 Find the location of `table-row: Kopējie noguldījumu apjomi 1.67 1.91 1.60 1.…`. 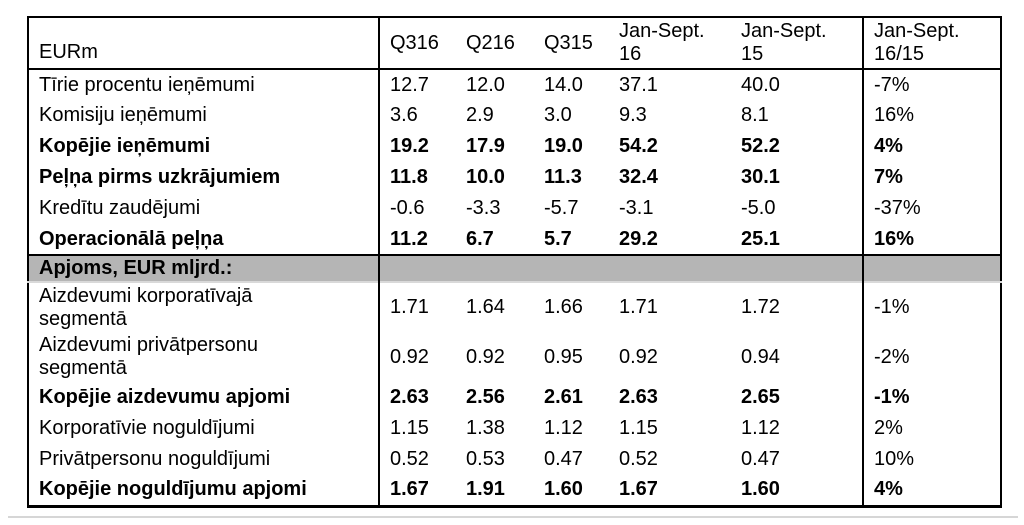

table-row: Kopējie noguldījumu apjomi 1.67 1.91 1.60 1.… is located at coordinates (514, 490).